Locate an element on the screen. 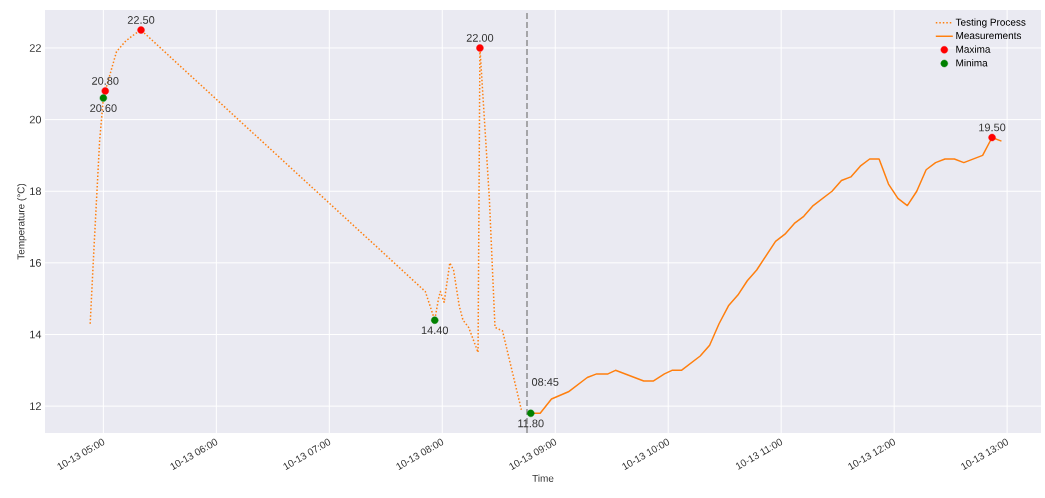 Image resolution: width=1045 pixels, height=498 pixels. y-tick-label: 16 is located at coordinates (35, 263).